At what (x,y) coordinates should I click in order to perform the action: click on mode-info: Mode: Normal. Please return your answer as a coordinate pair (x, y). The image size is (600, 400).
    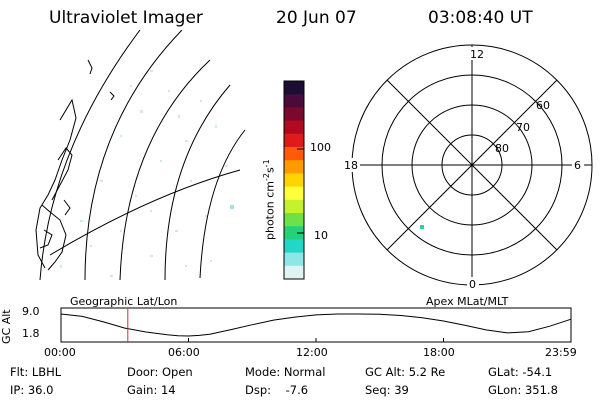
    Looking at the image, I should click on (285, 372).